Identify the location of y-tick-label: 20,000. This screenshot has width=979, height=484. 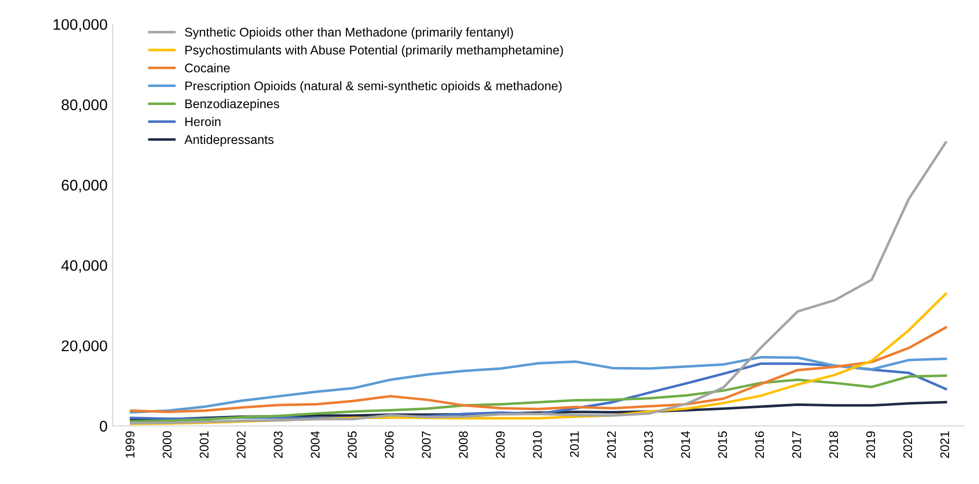
(85, 347).